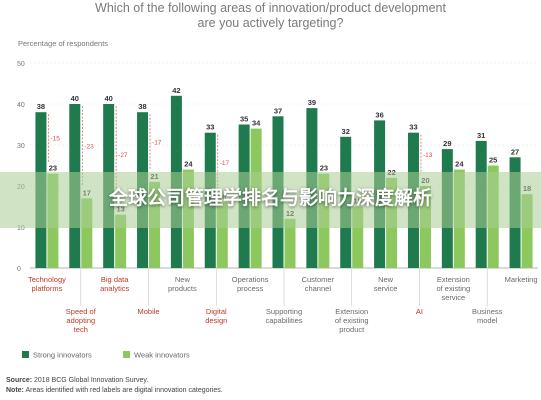  I want to click on category-label: design, so click(216, 320).